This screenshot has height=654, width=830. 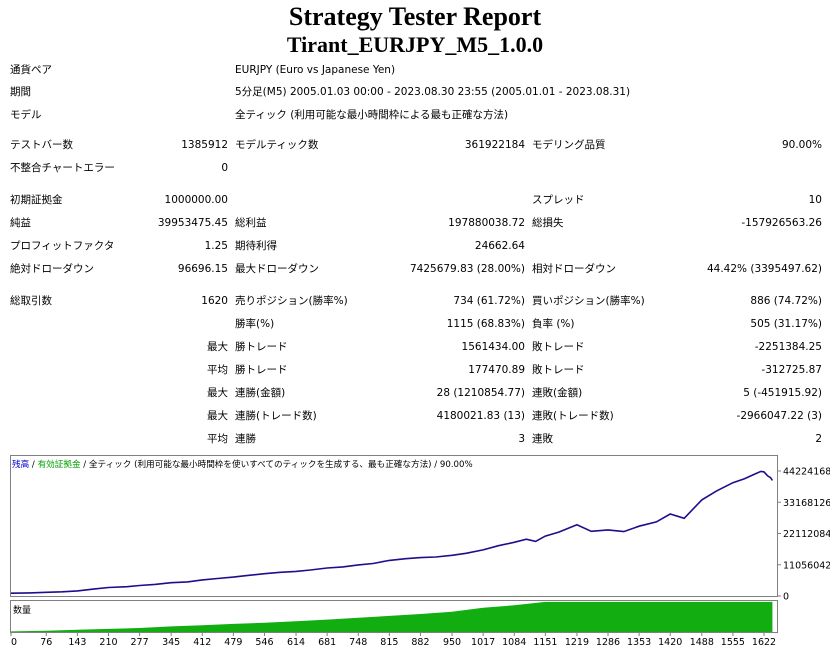 What do you see at coordinates (806, 503) in the screenshot?
I see `y-tick-label: 33168126` at bounding box center [806, 503].